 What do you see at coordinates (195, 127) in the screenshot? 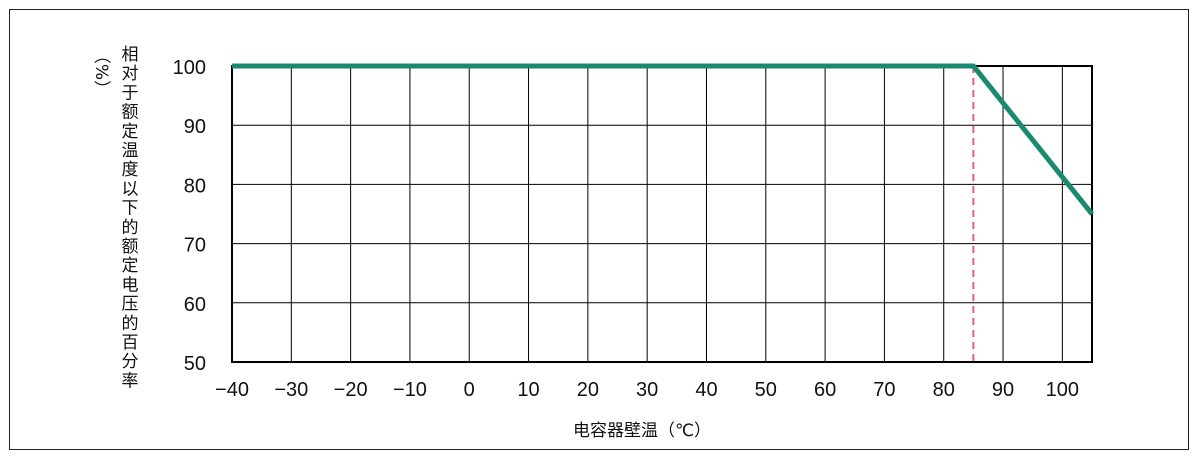
I see `y-tick-label: 90` at bounding box center [195, 127].